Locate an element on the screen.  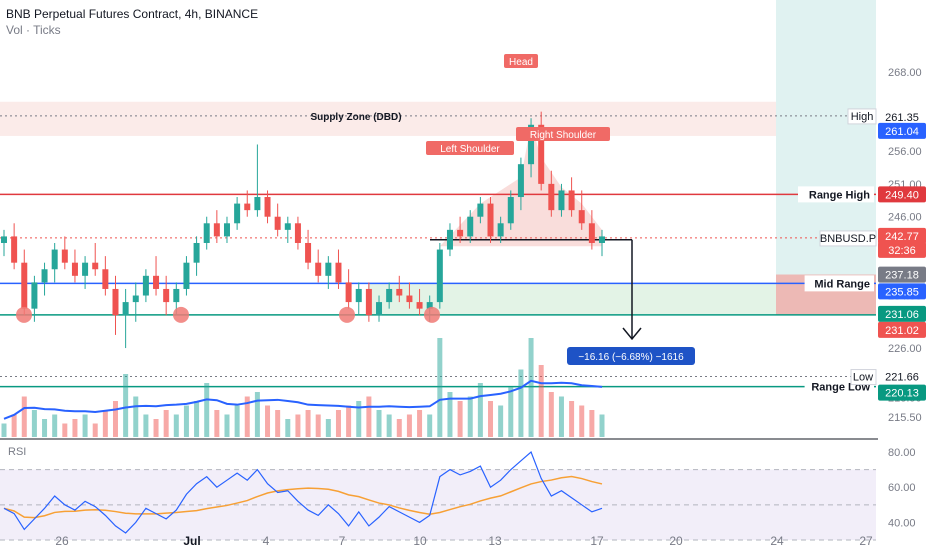
high2-price-tag: 261.04 is located at coordinates (902, 132).